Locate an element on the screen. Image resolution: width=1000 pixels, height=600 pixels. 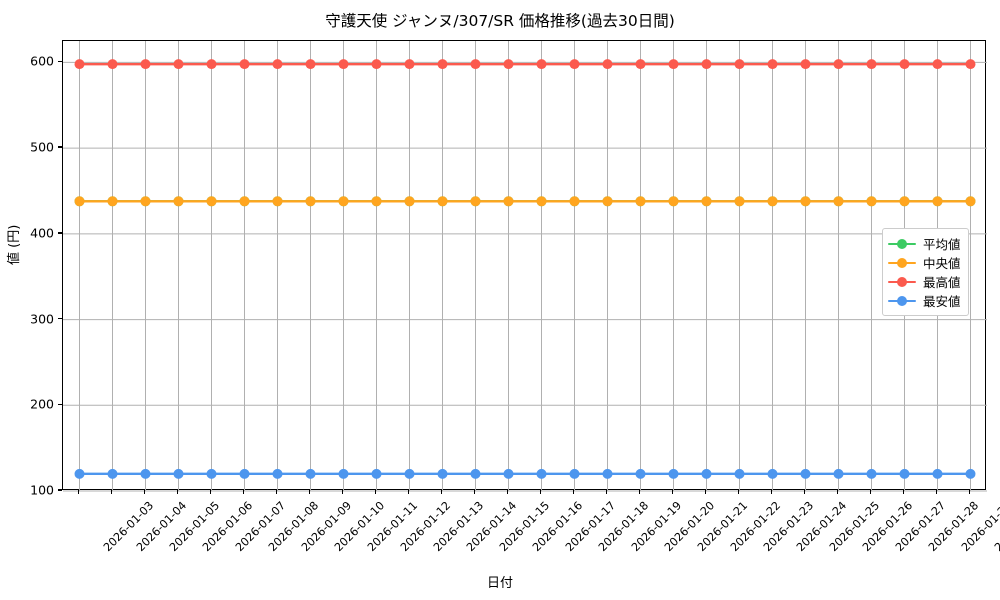
legend-item-最高値: 最高値 is located at coordinates (924, 281).